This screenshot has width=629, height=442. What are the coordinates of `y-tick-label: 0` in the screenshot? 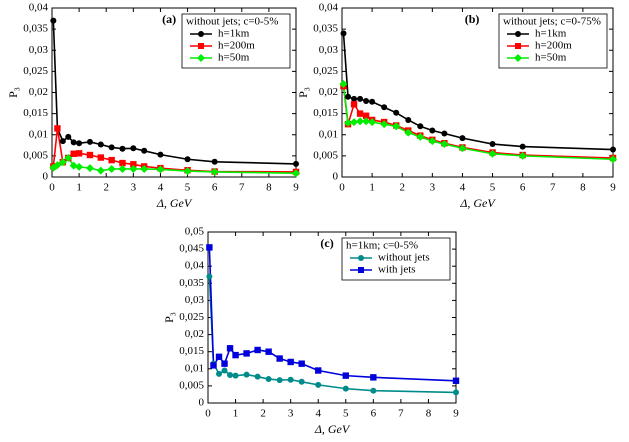 It's located at (46, 177).